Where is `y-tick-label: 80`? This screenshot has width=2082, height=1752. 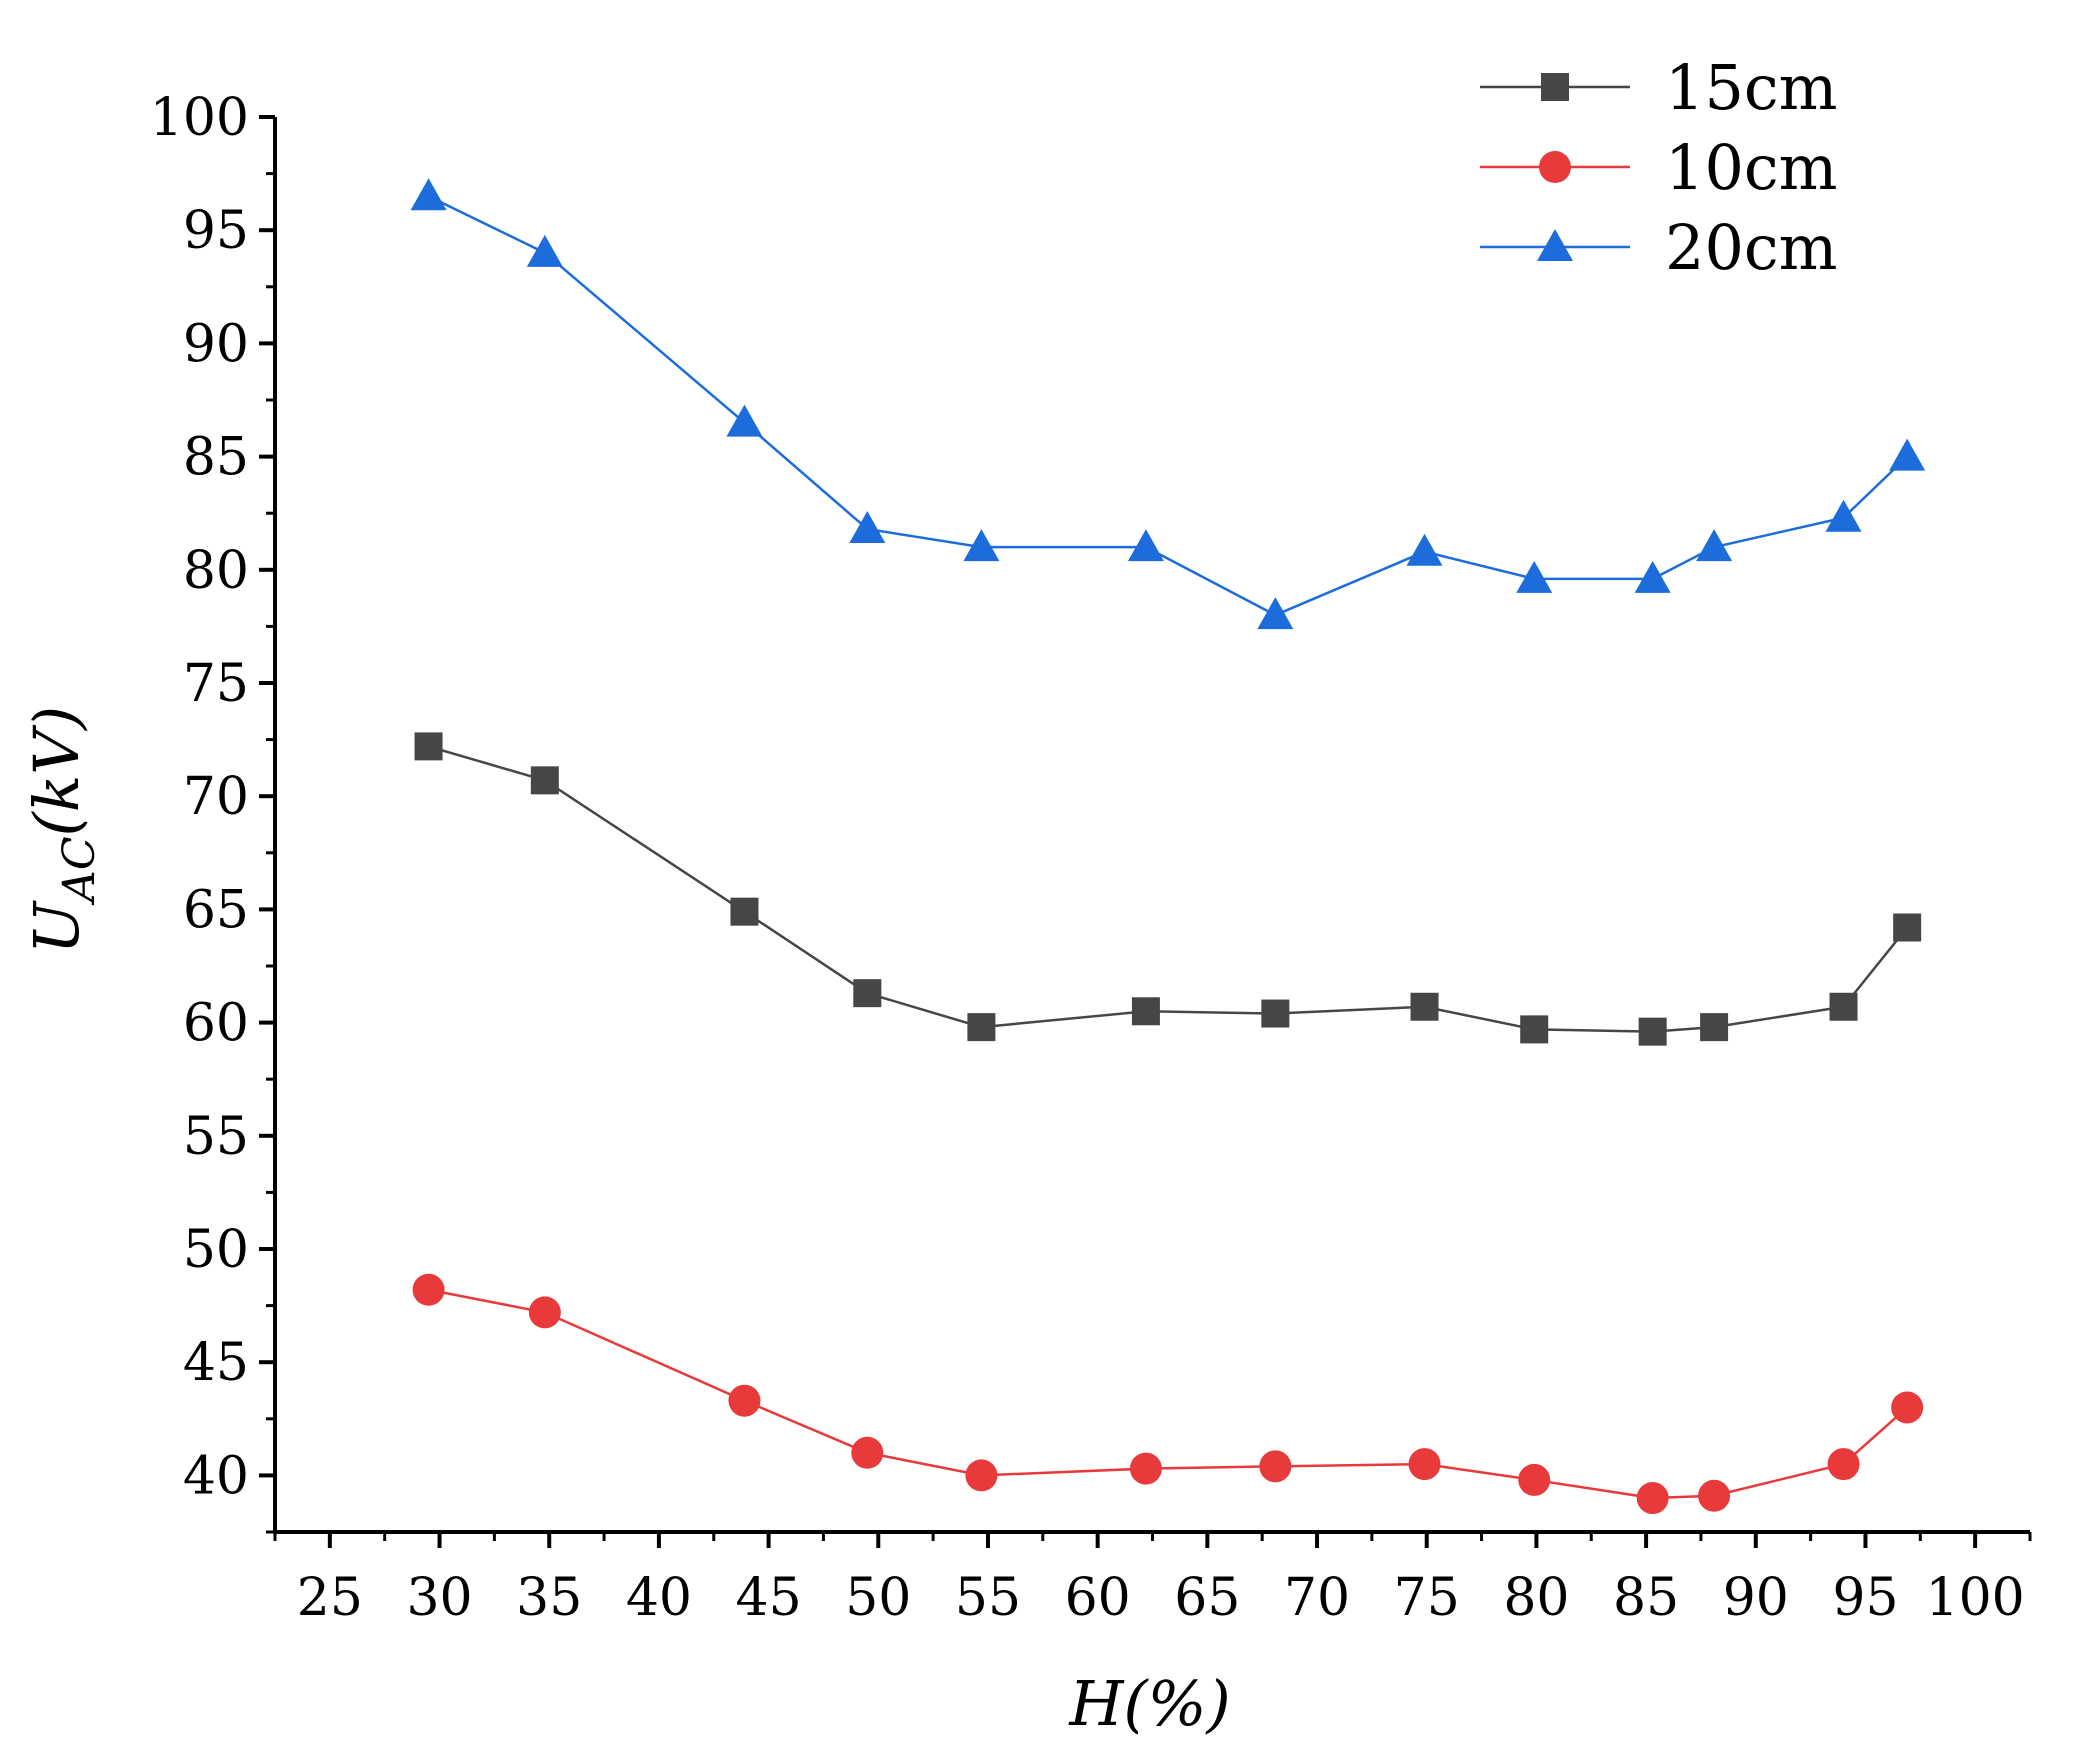 y-tick-label: 80 is located at coordinates (216, 571).